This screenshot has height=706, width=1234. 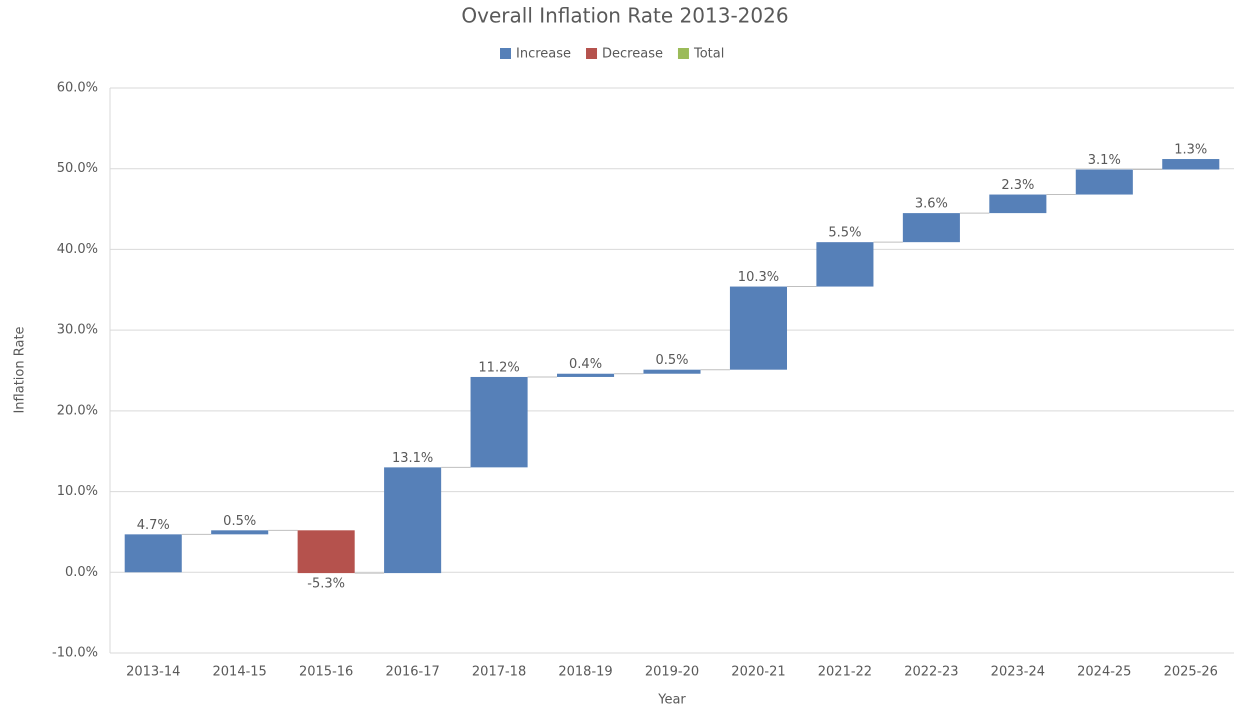 What do you see at coordinates (20, 369) in the screenshot?
I see `y-axis-title: Inflation Rate` at bounding box center [20, 369].